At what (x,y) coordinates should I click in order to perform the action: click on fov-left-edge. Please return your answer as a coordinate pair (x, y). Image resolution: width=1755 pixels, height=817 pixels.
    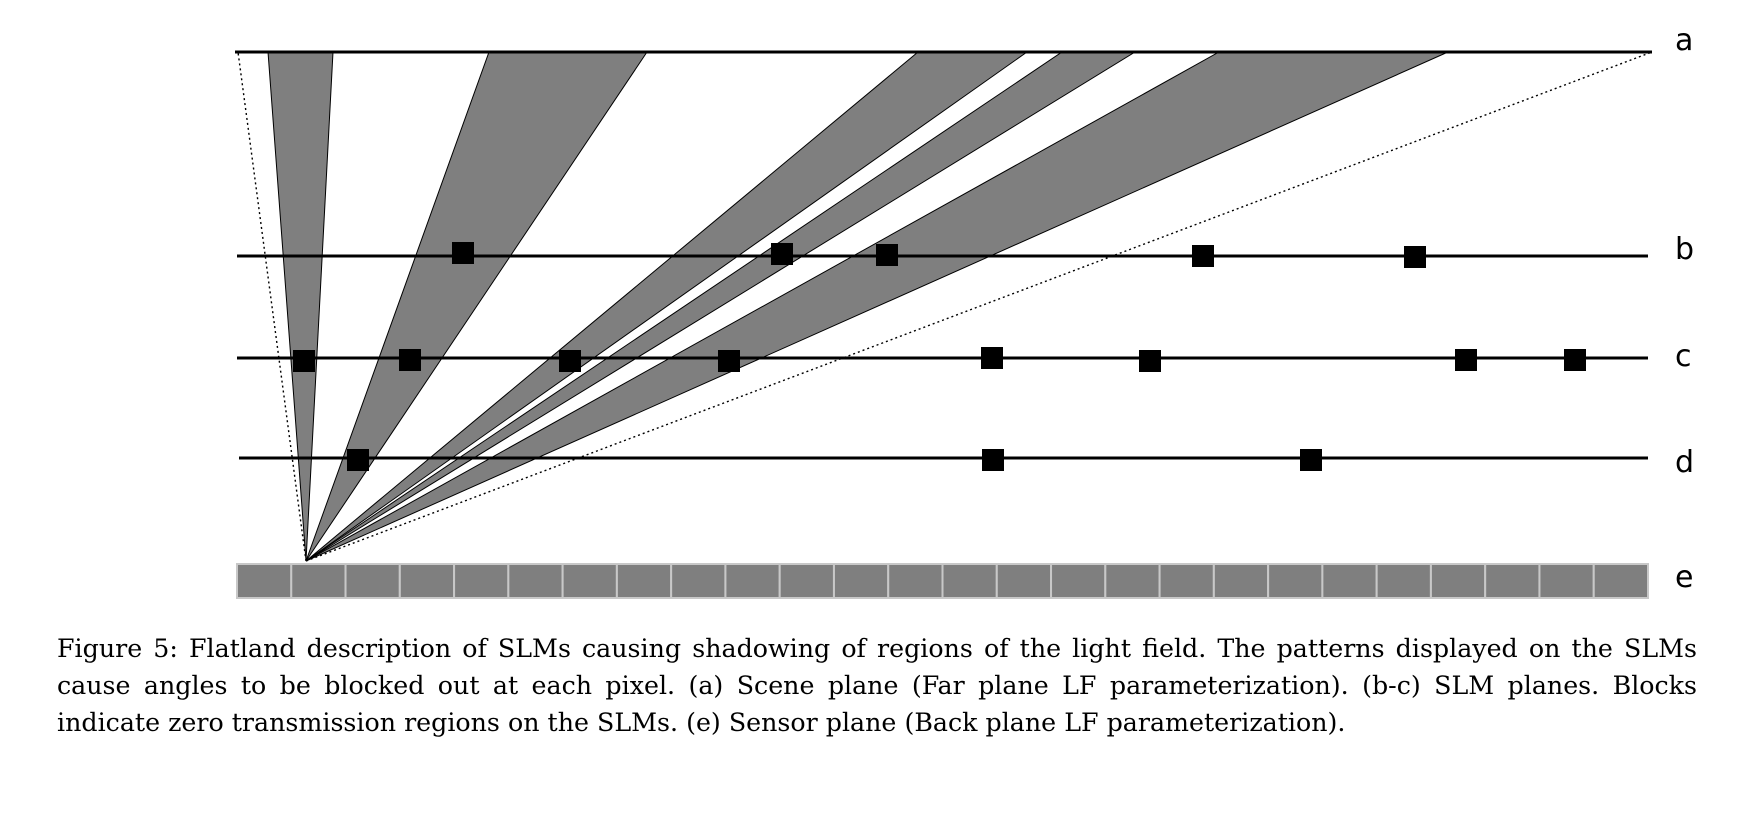
    Looking at the image, I should click on (272, 306).